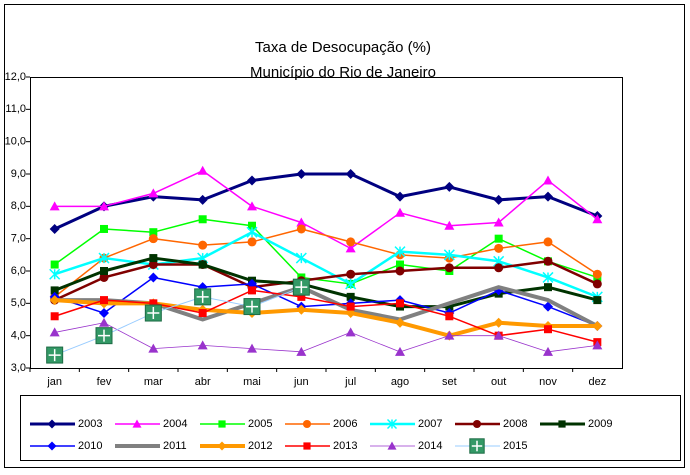 Image resolution: width=690 pixels, height=475 pixels. I want to click on legend-label: 2005, so click(260, 424).